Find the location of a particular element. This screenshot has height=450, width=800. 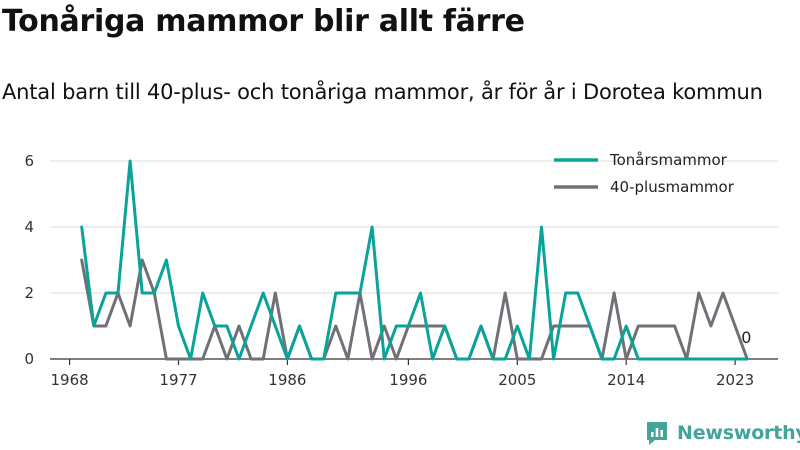

legend: Tonårsmammor 40-plusmammor is located at coordinates (644, 173).